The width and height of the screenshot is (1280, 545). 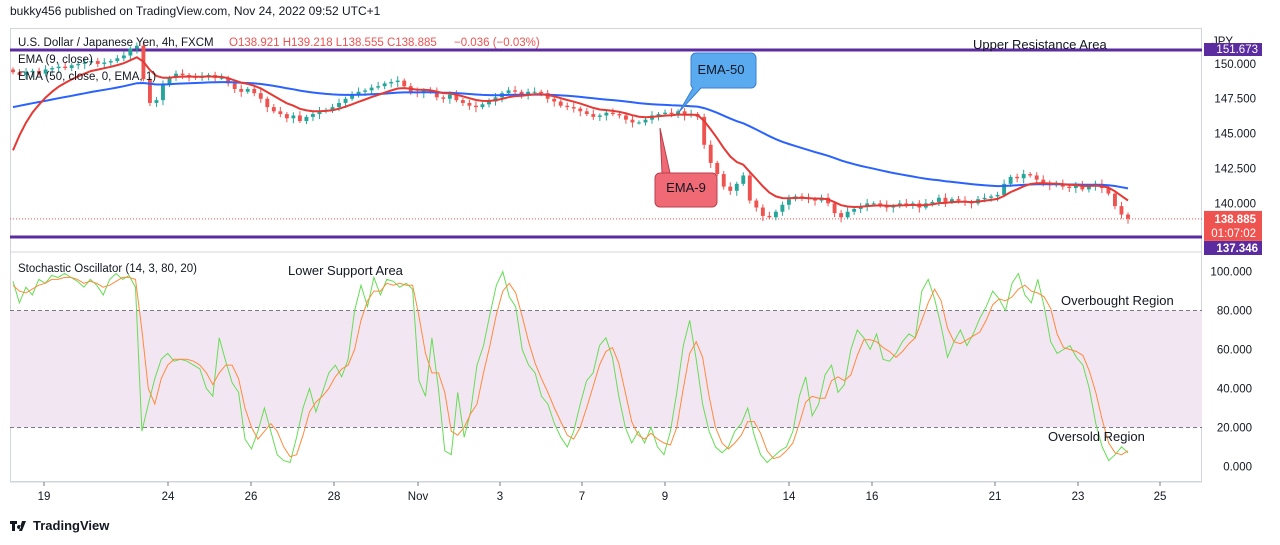 What do you see at coordinates (721, 69) in the screenshot?
I see `ema50-callout-text: EMA-50` at bounding box center [721, 69].